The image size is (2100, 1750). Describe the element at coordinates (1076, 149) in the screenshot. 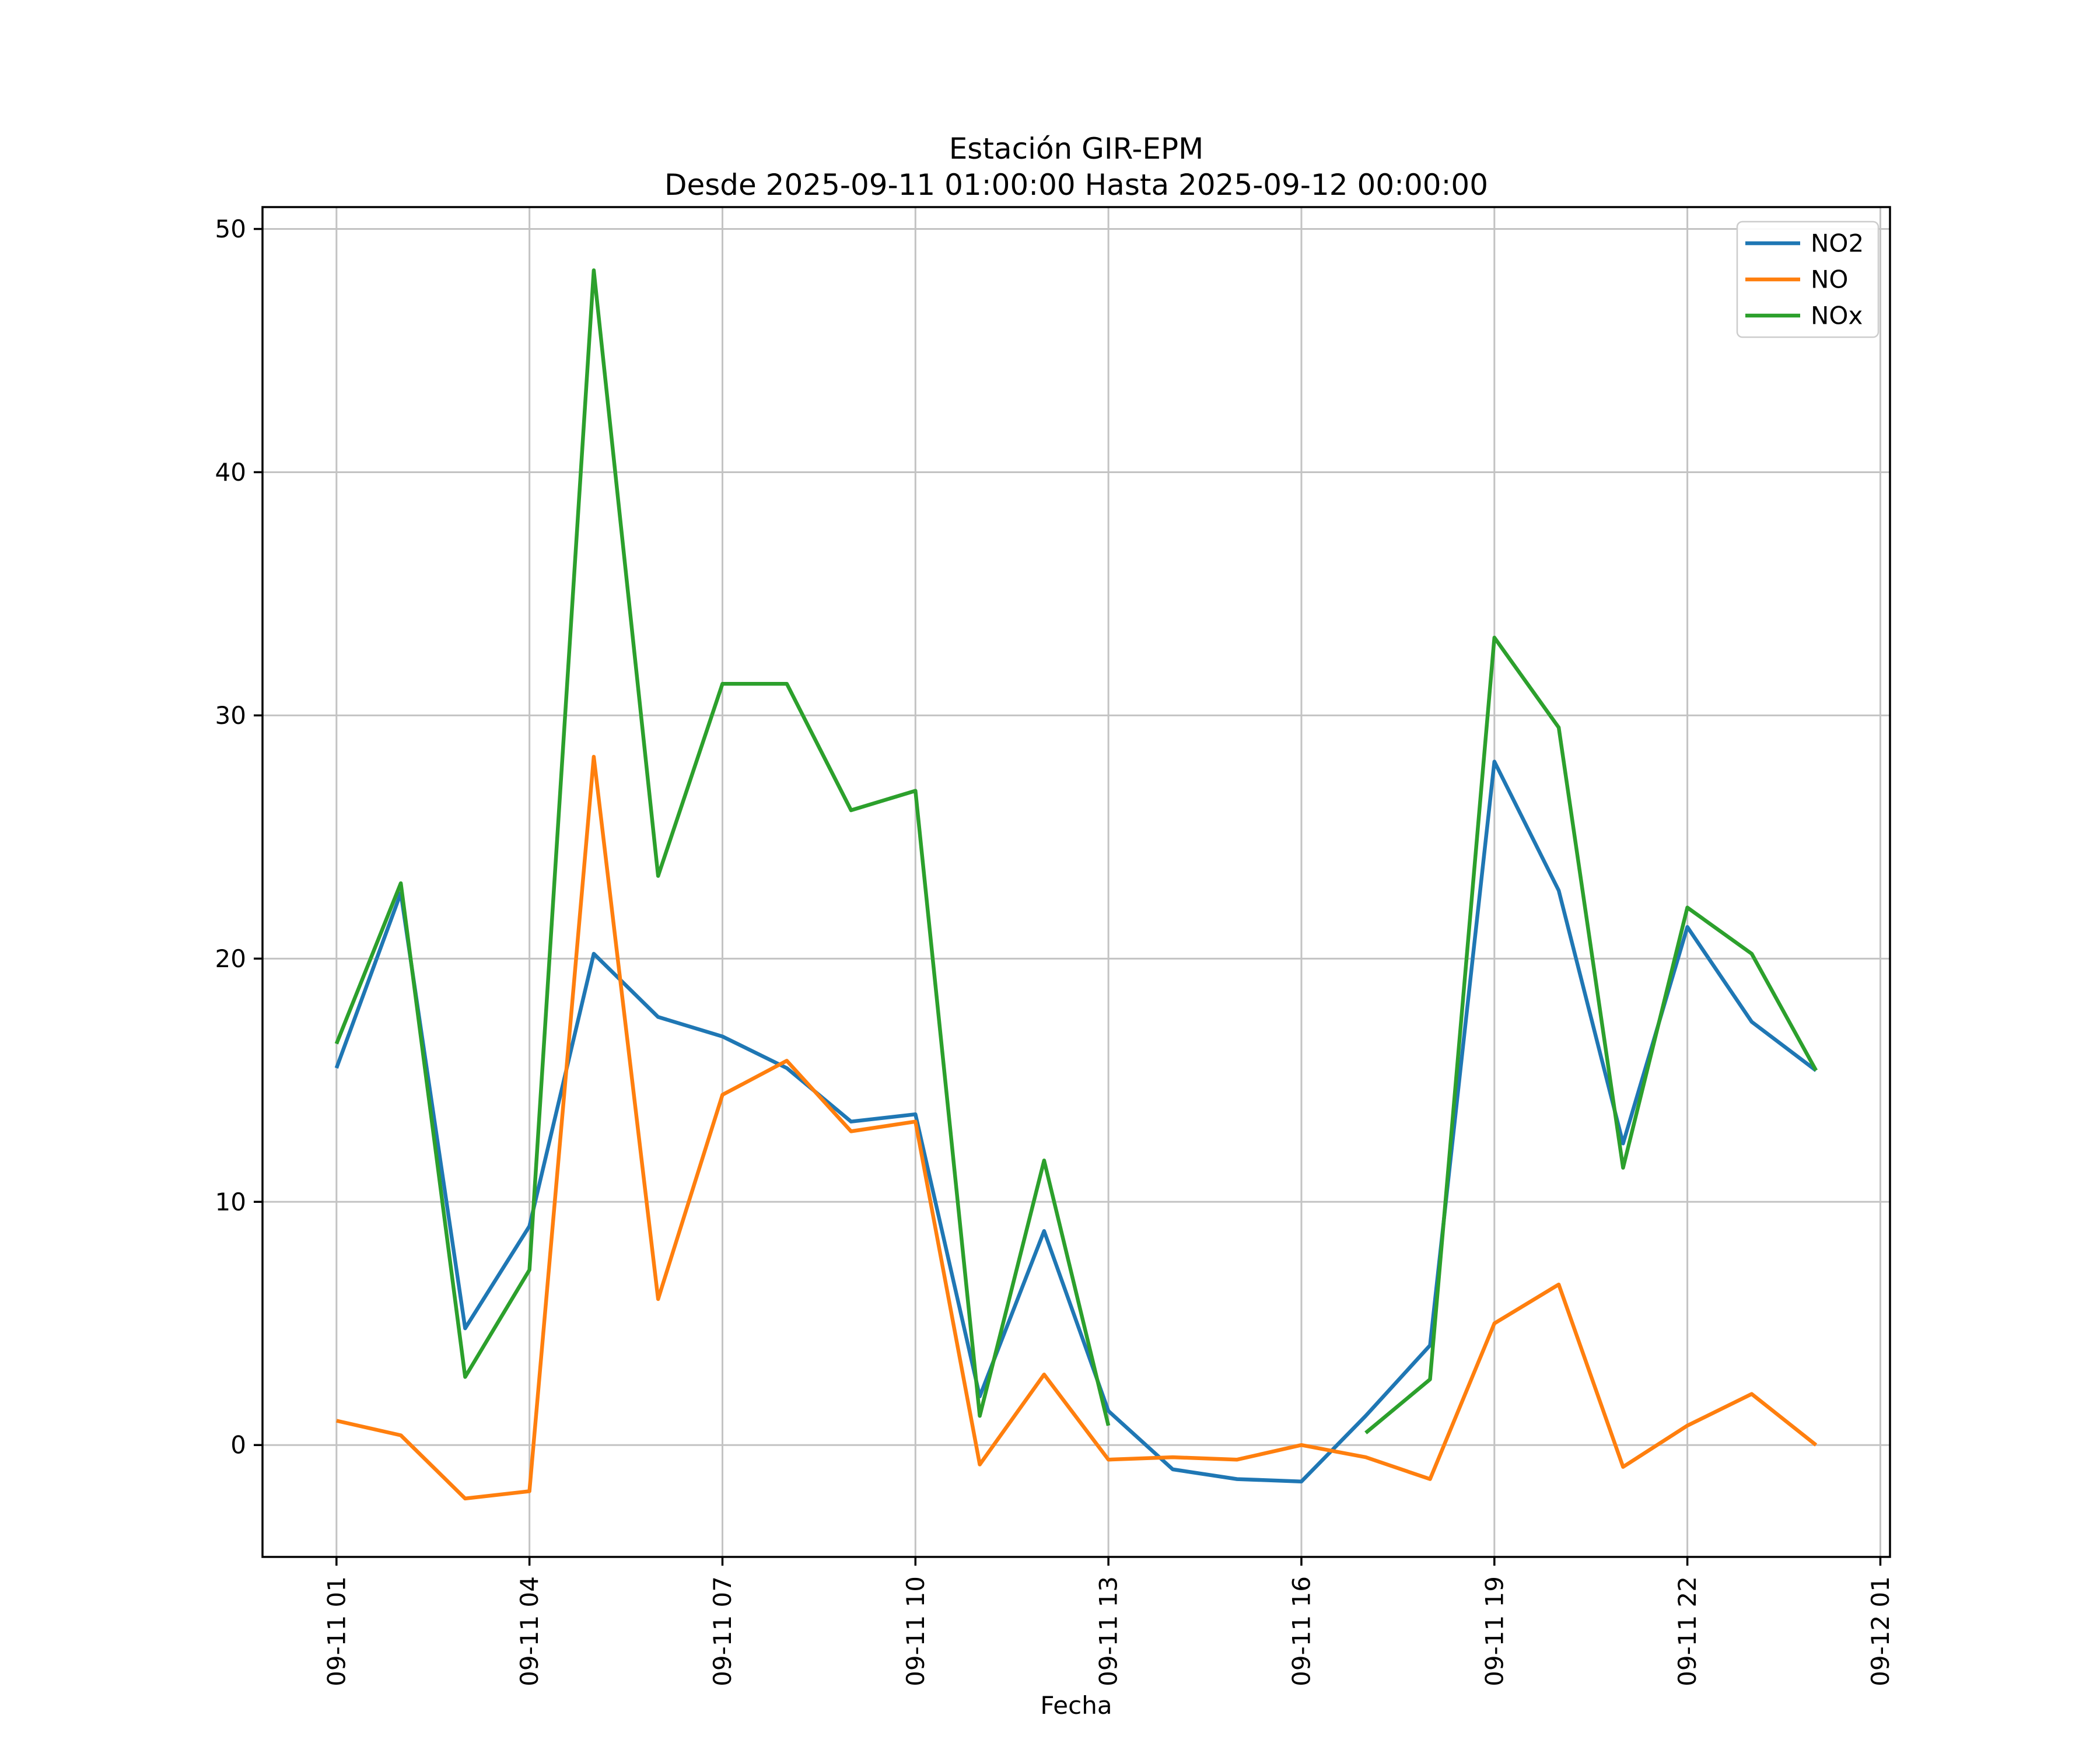

I see `chart-title: Estación GIR-EPM` at that location.